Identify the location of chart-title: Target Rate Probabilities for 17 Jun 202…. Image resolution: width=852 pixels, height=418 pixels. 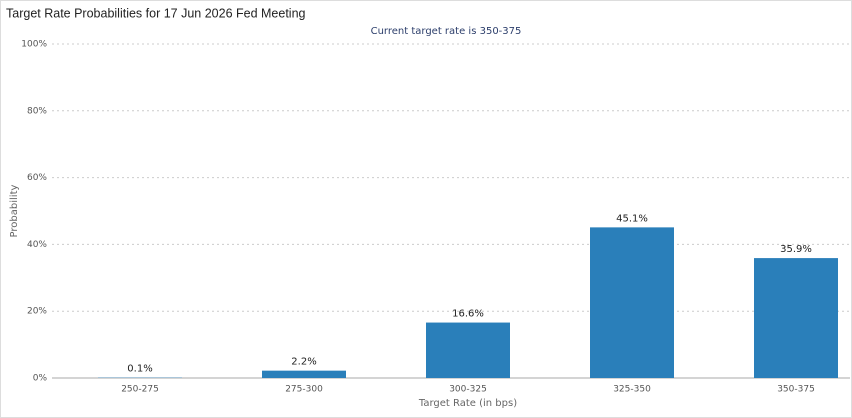
(156, 13).